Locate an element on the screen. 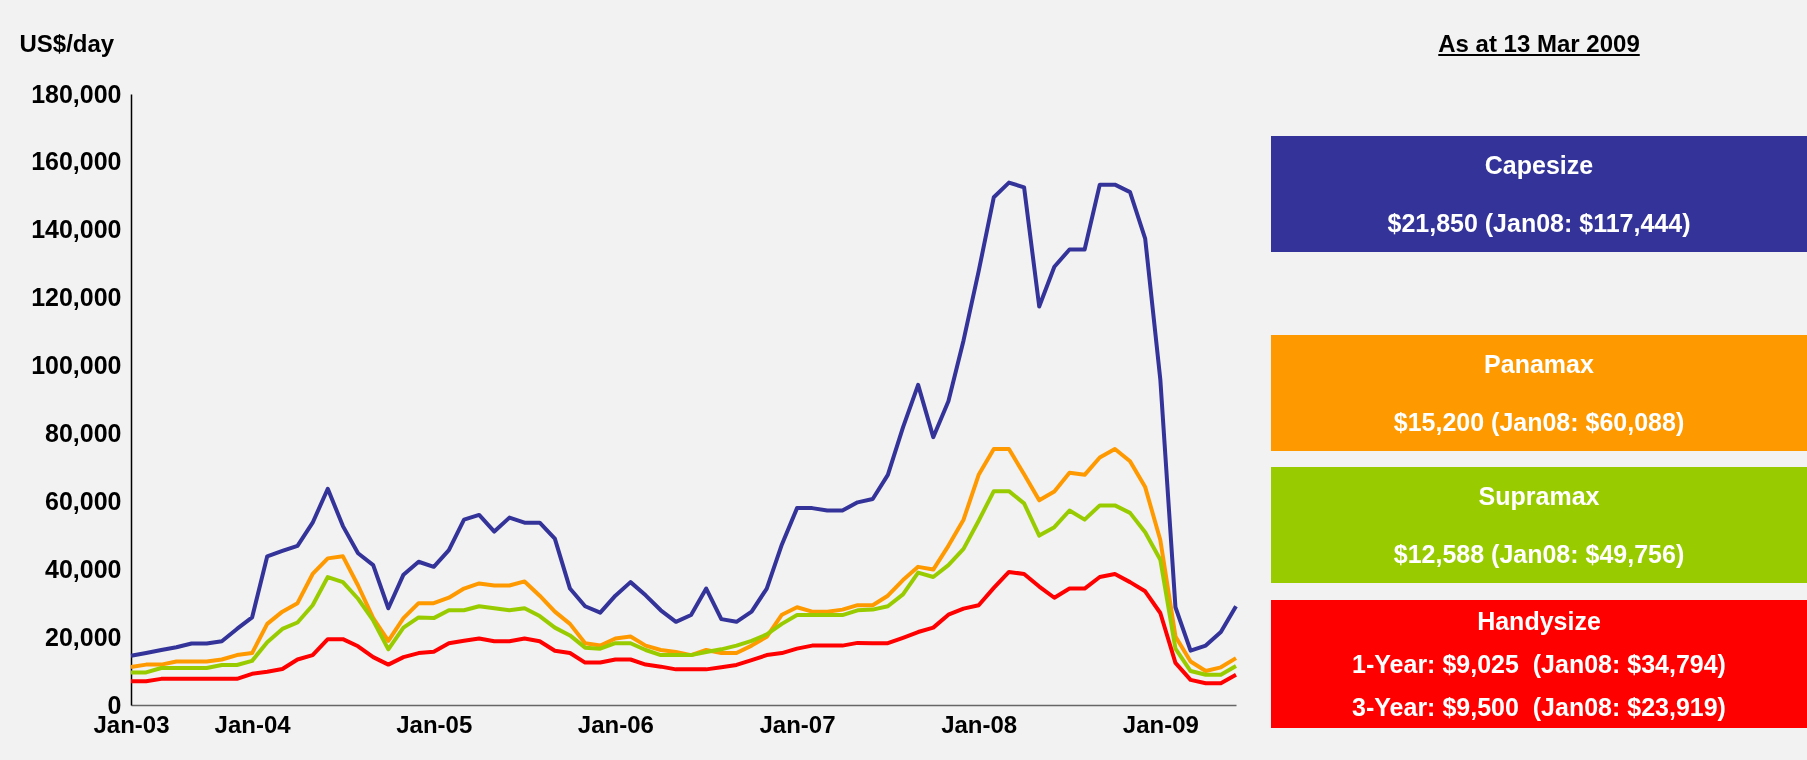 The image size is (1807, 760). y-tick-label: 120,000 is located at coordinates (76, 297).